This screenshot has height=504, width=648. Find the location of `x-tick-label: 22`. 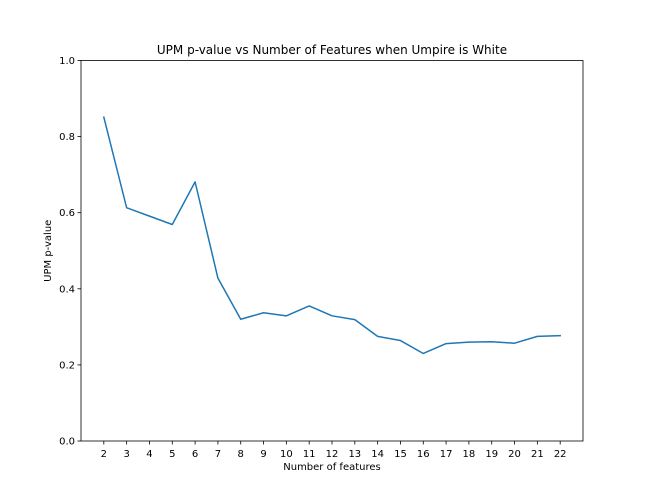

x-tick-label: 22 is located at coordinates (560, 454).